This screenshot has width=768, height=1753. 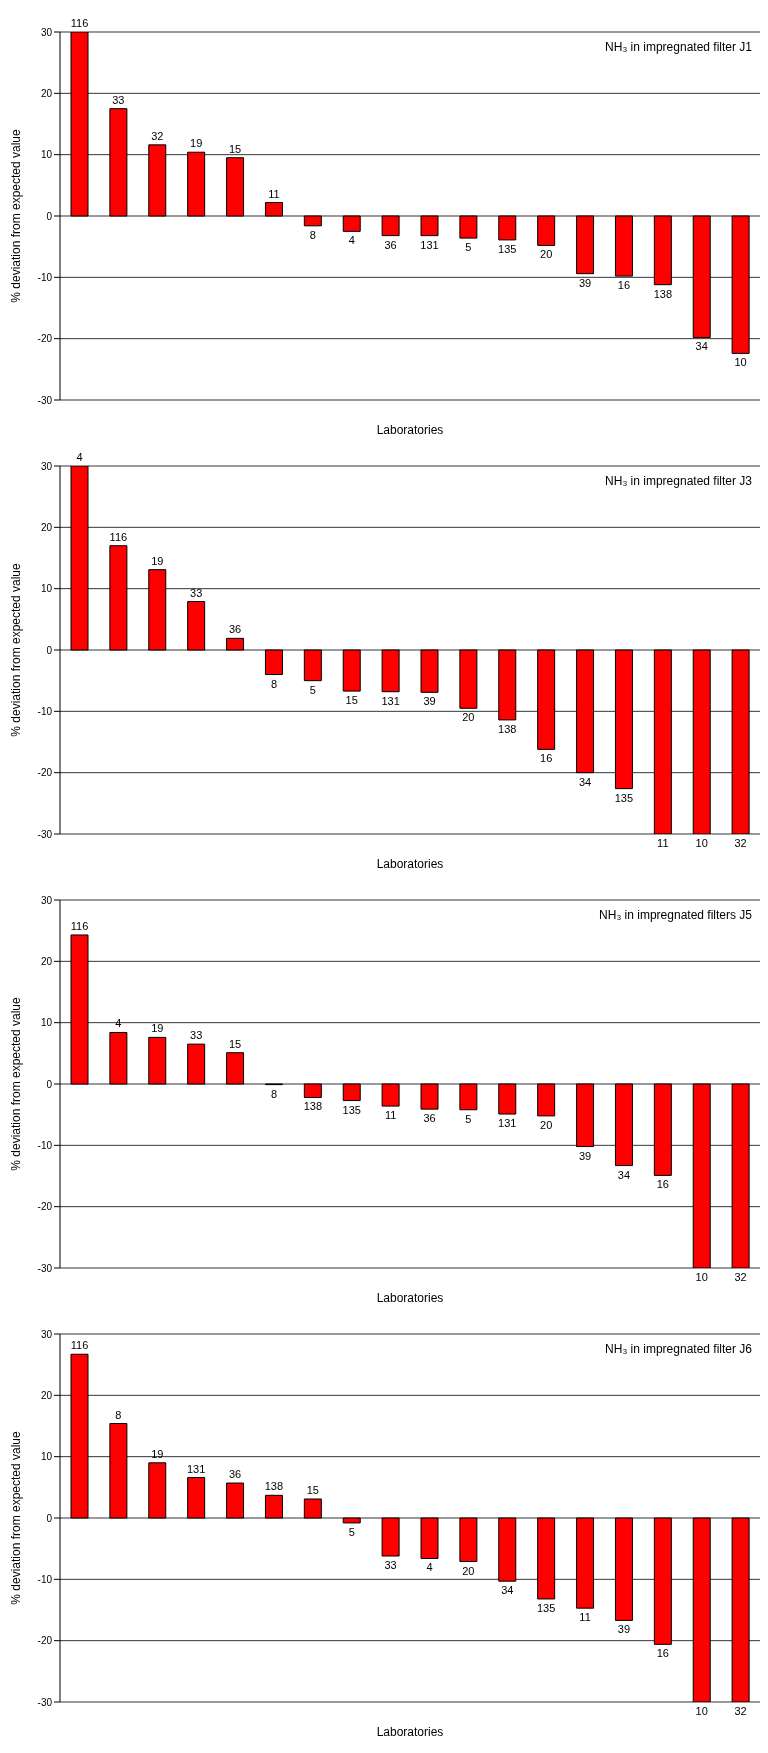 What do you see at coordinates (429, 701) in the screenshot?
I see `x-tick-label: 39` at bounding box center [429, 701].